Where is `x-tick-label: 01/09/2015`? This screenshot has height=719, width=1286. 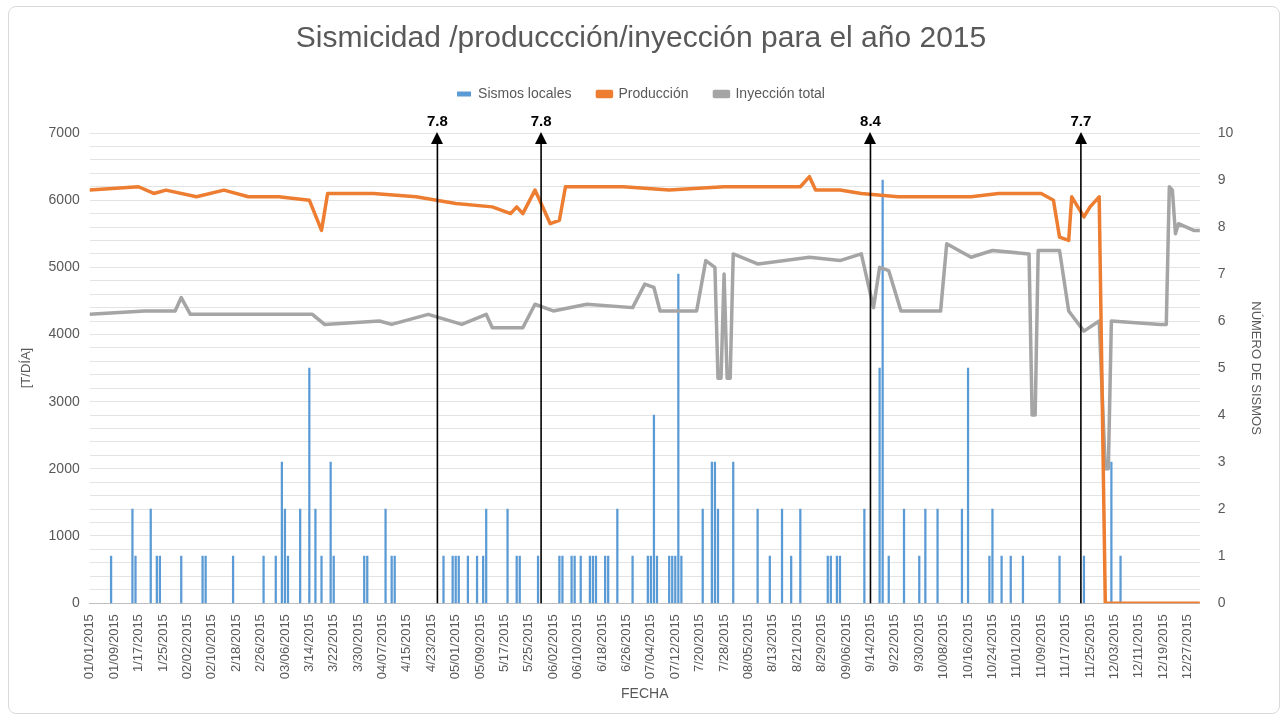
x-tick-label: 01/09/2015 is located at coordinates (113, 647).